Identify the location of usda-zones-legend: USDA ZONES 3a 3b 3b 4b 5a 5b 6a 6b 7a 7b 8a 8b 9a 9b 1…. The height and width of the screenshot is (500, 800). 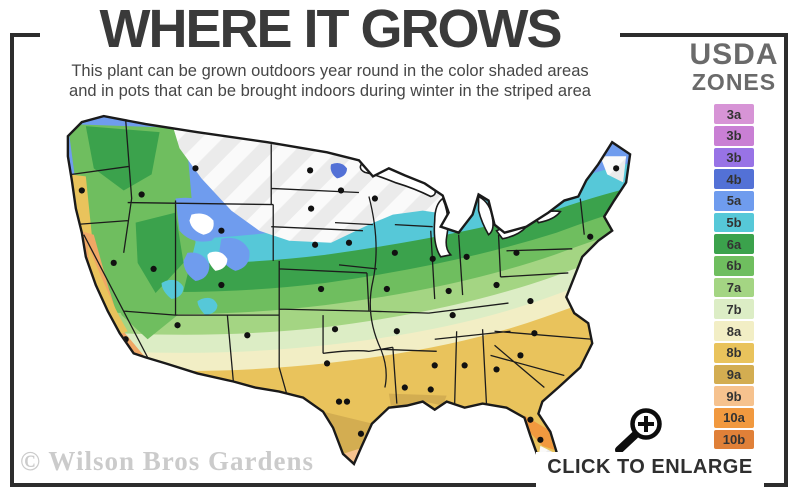
(734, 244).